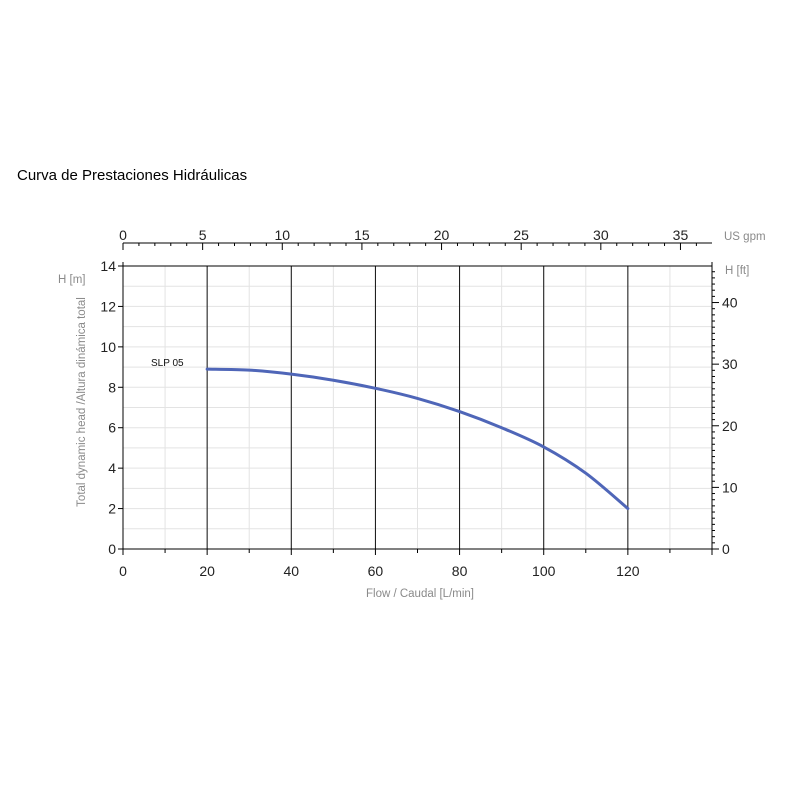  I want to click on x-tick-label: 40, so click(291, 571).